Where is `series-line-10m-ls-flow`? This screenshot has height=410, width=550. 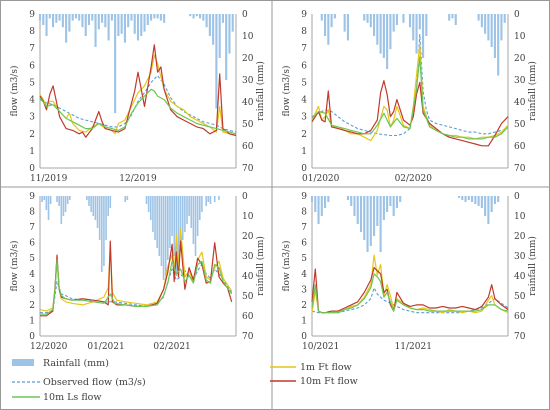
series-line-10m-ls-flow is located at coordinates (136, 287).